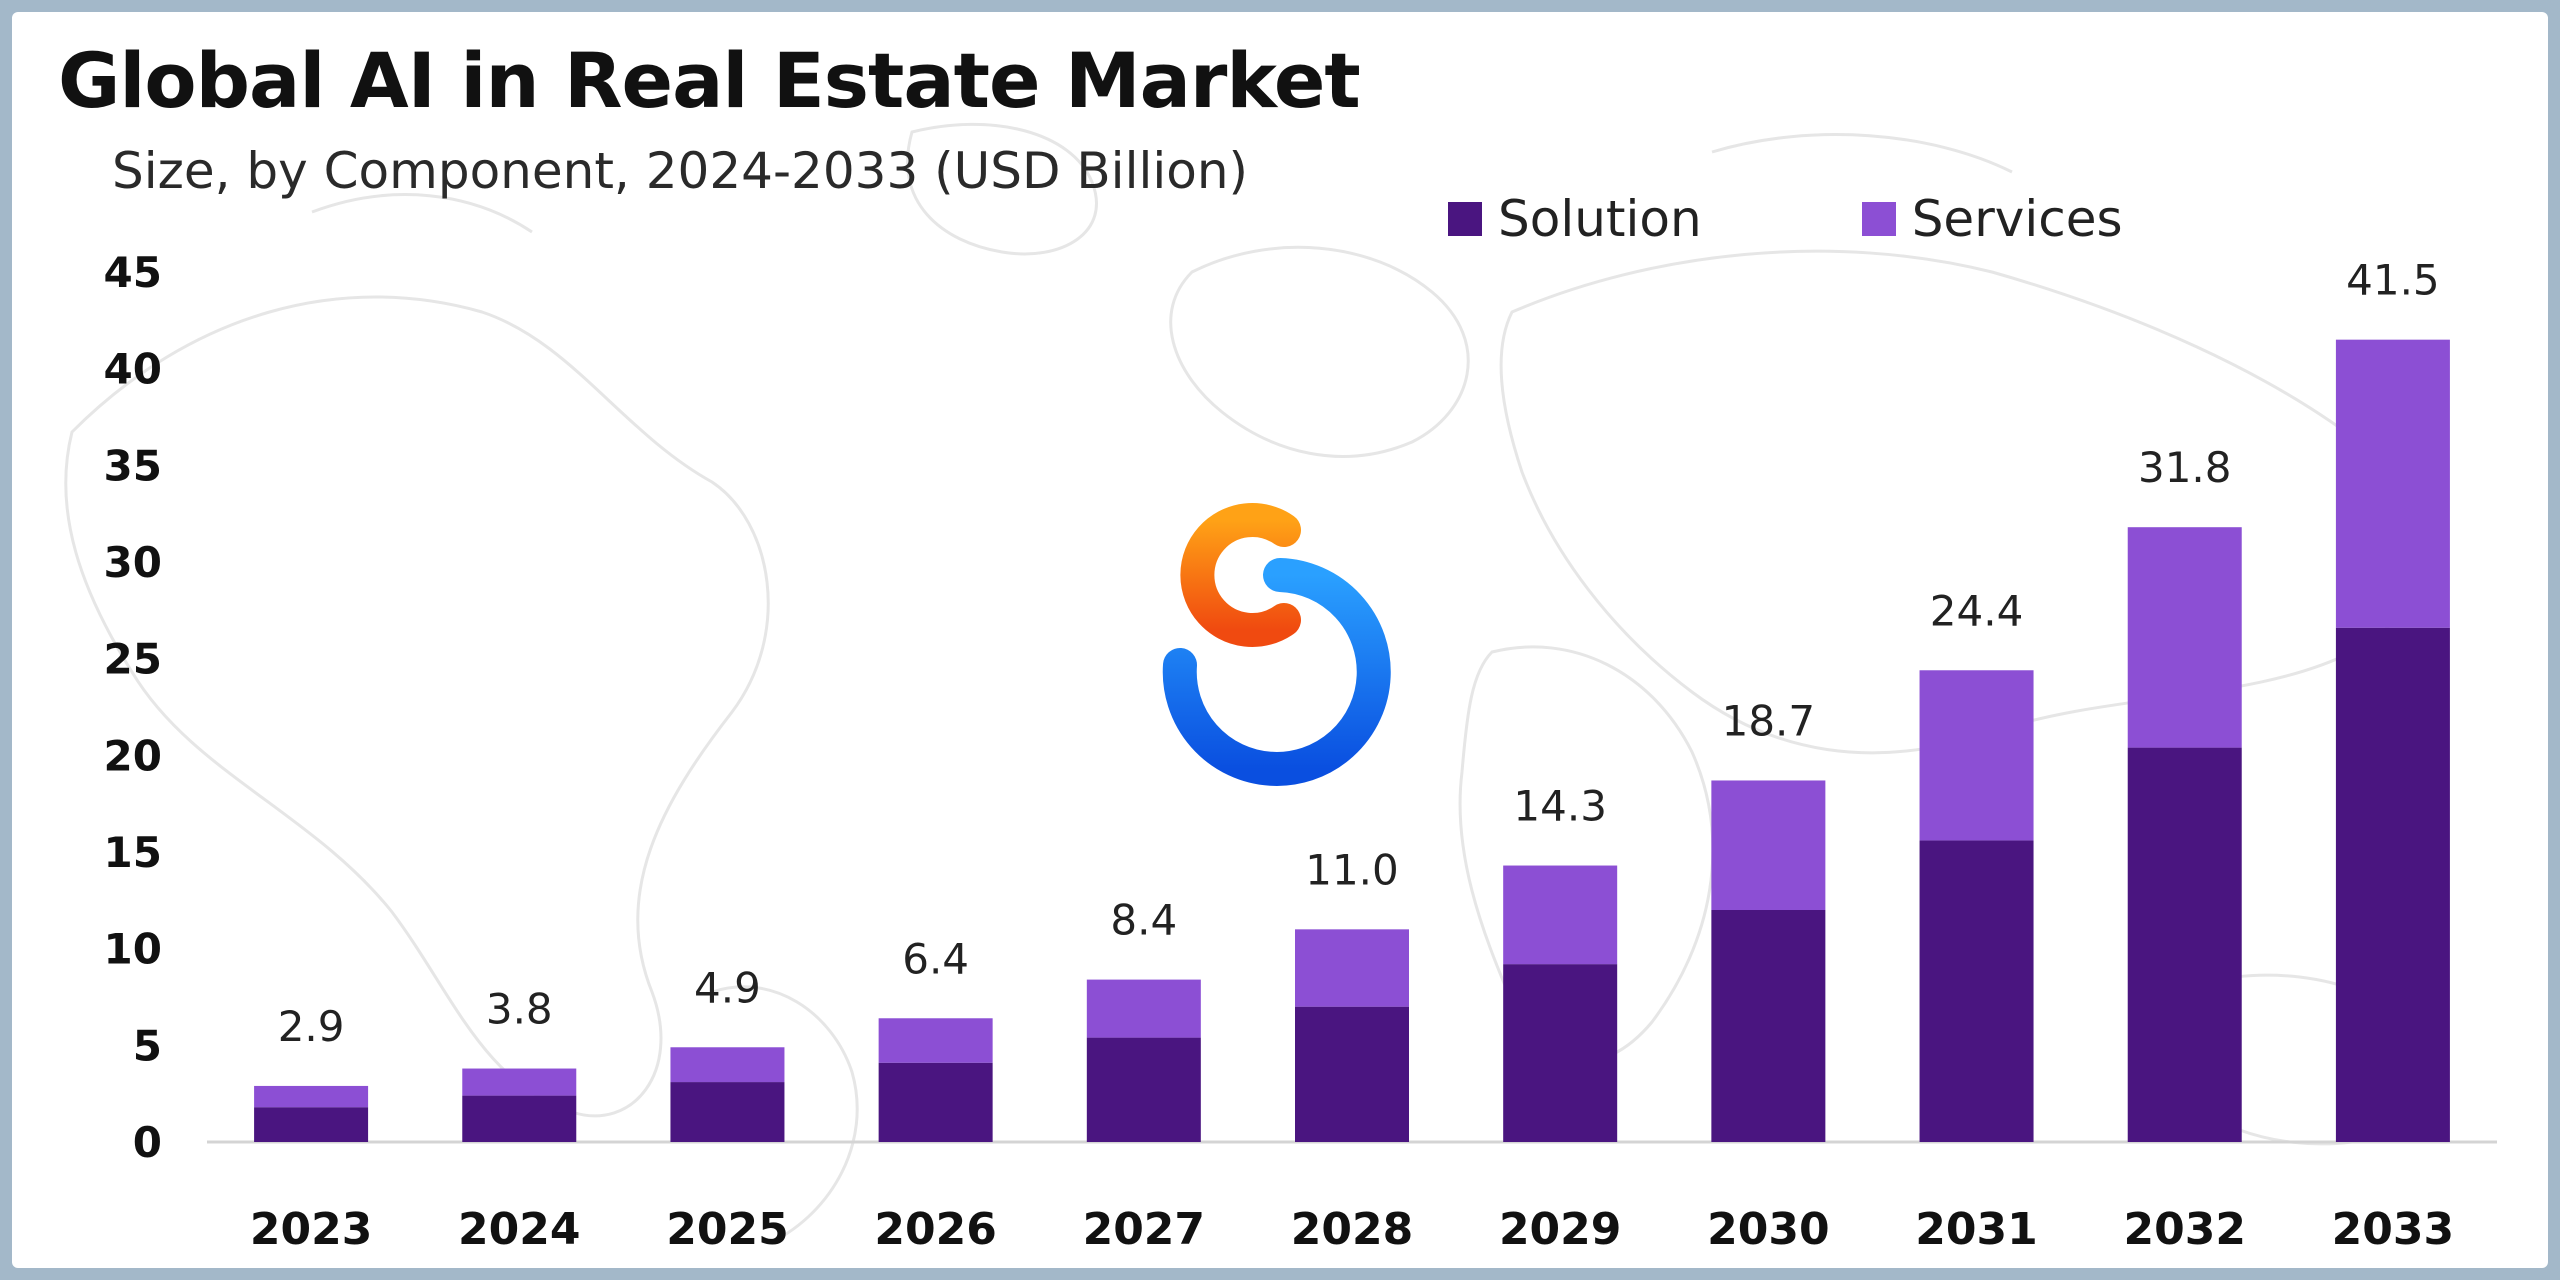 The width and height of the screenshot is (2560, 1280). What do you see at coordinates (1878, 219) in the screenshot?
I see `legend-swatch-services` at bounding box center [1878, 219].